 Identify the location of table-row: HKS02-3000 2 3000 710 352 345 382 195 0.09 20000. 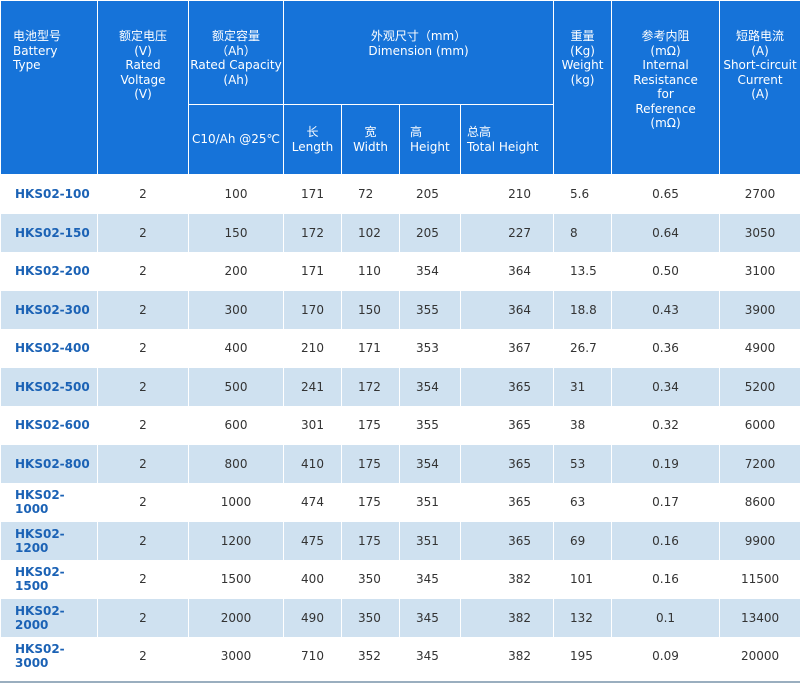
(400, 656).